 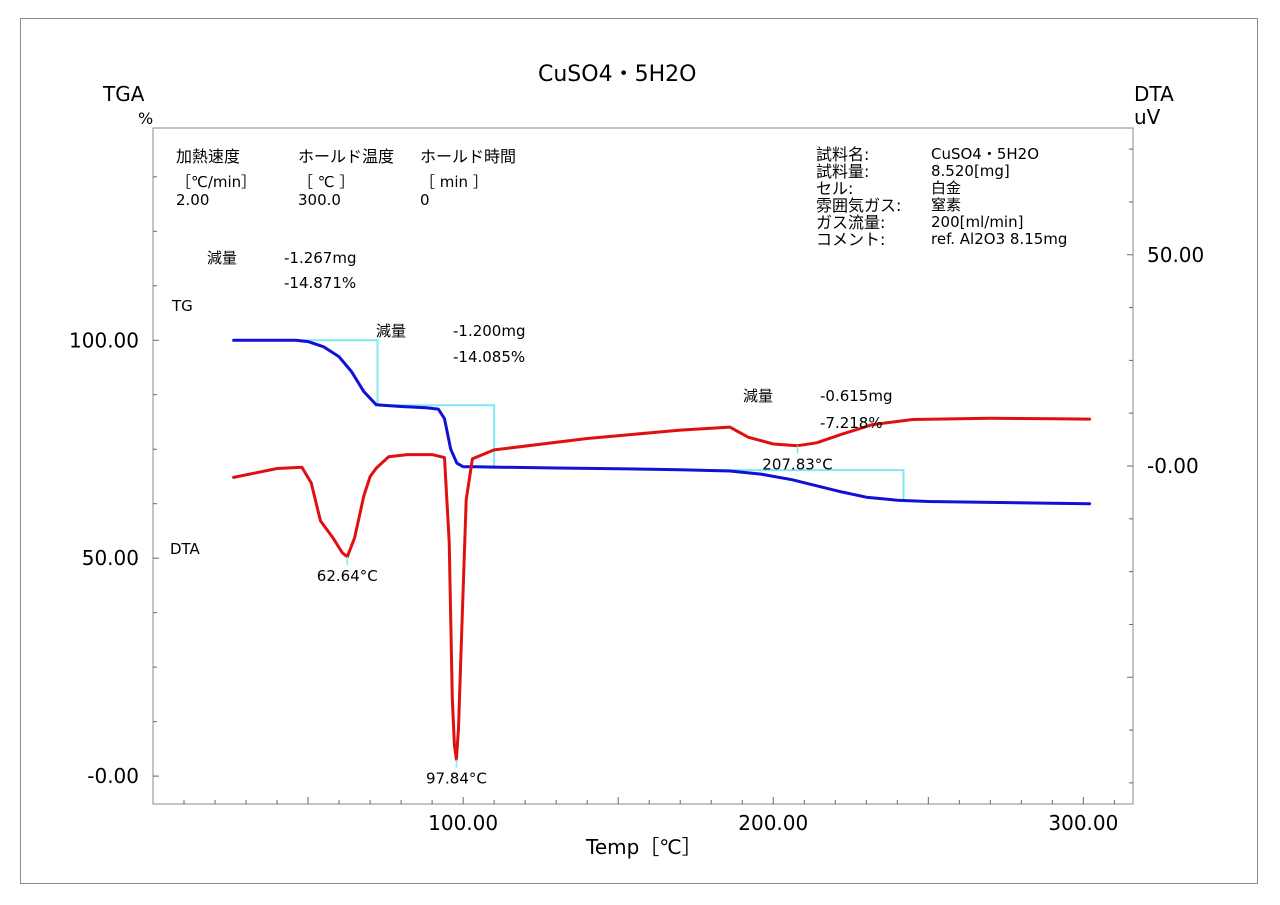 I want to click on y-left-axis-label: TGA, so click(x=124, y=94).